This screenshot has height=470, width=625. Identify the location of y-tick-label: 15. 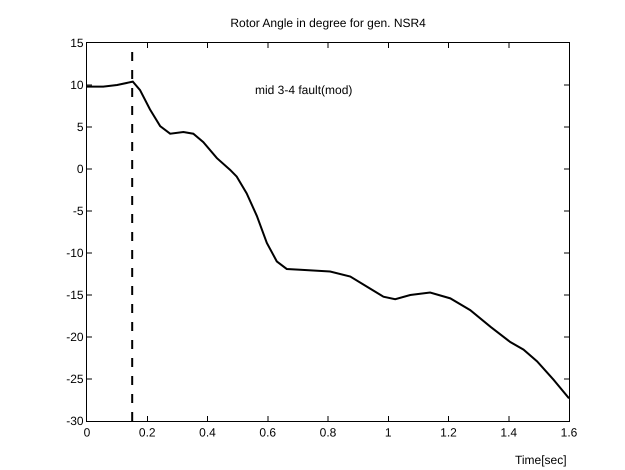
(77, 43).